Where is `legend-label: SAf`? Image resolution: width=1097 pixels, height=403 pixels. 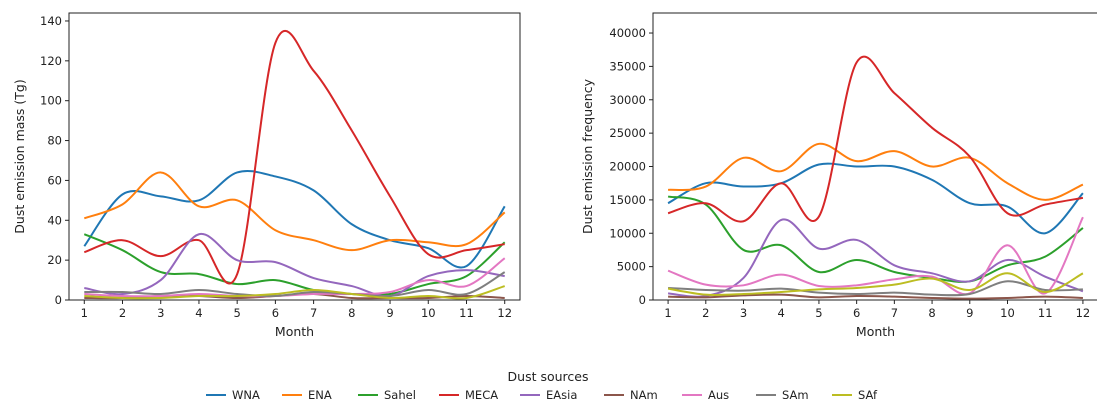 legend-label: SAf is located at coordinates (868, 395).